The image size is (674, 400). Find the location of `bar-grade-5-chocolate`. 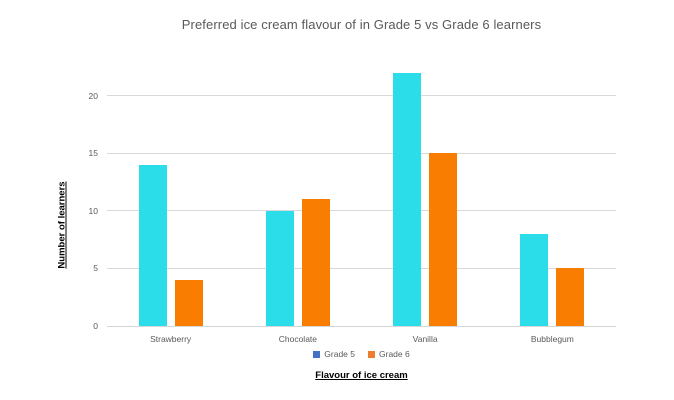

bar-grade-5-chocolate is located at coordinates (279, 268).